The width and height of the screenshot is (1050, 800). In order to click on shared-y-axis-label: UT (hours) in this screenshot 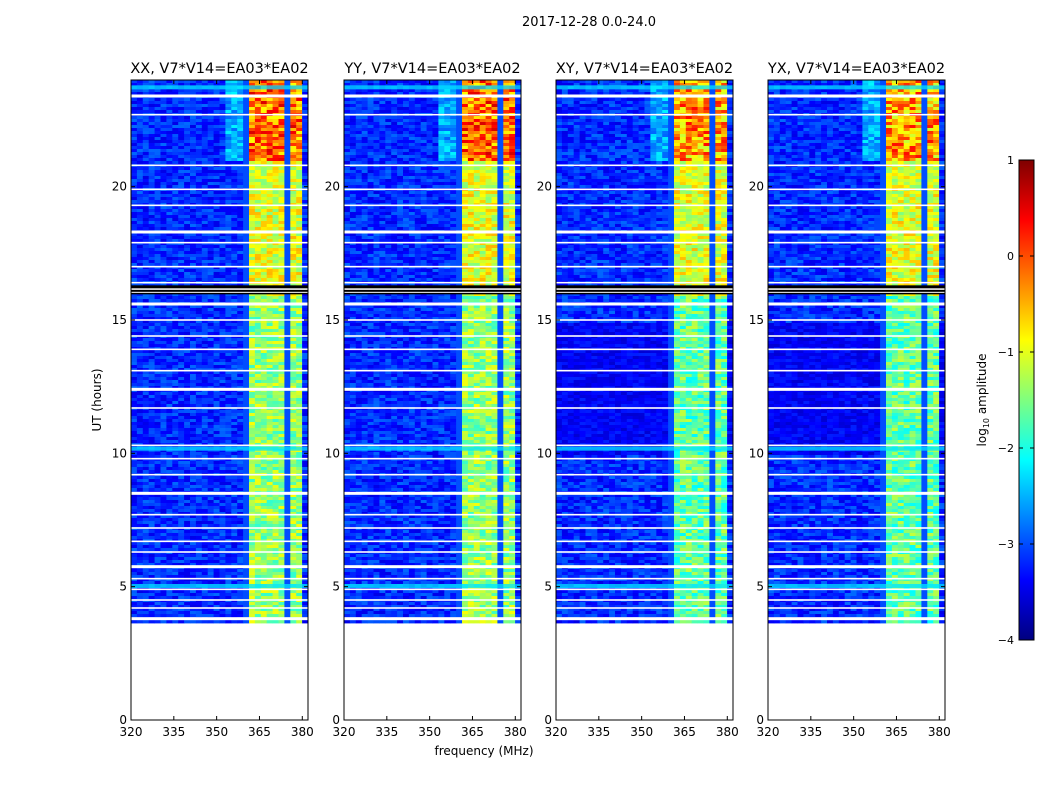, I will do `click(97, 399)`.